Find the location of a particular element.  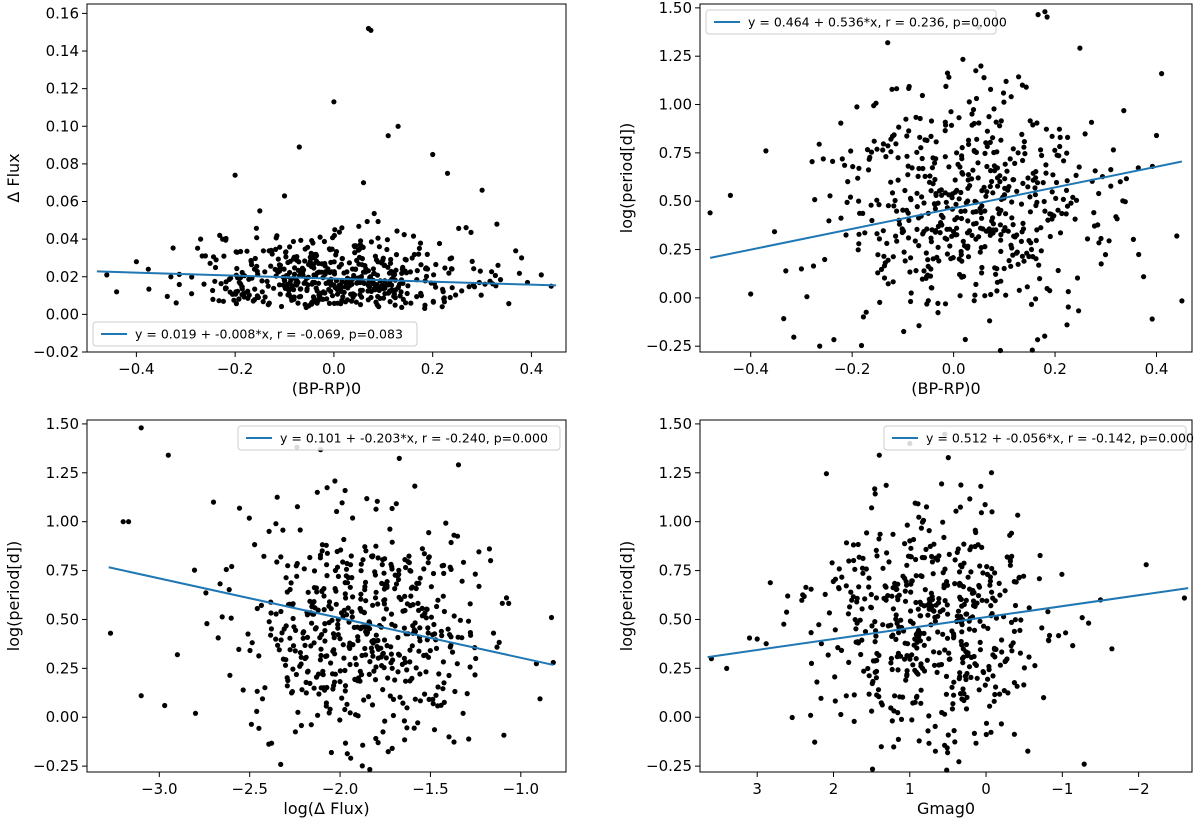

y-axis-label: log(period[d]) is located at coordinates (13, 596).